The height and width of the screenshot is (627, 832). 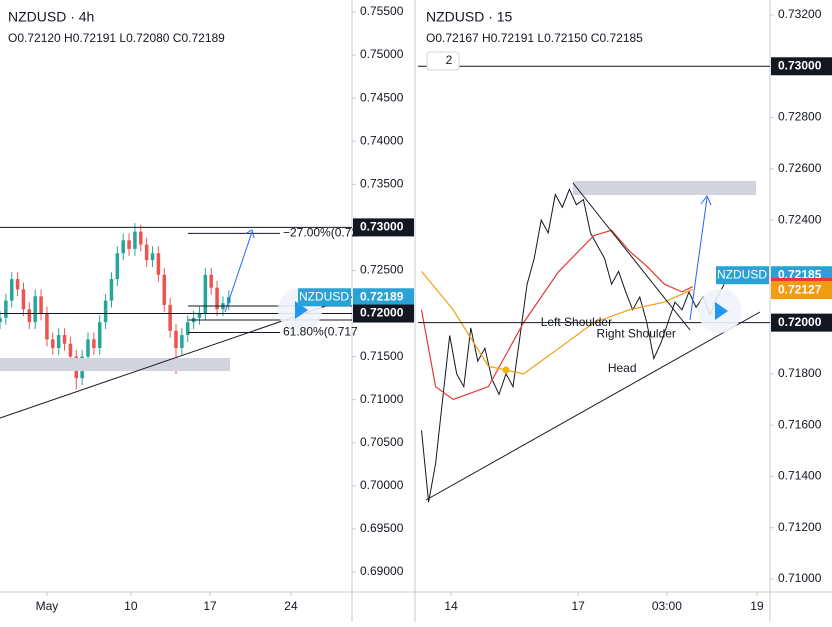 I want to click on chart-title: NZDUSD · 15, so click(x=469, y=17).